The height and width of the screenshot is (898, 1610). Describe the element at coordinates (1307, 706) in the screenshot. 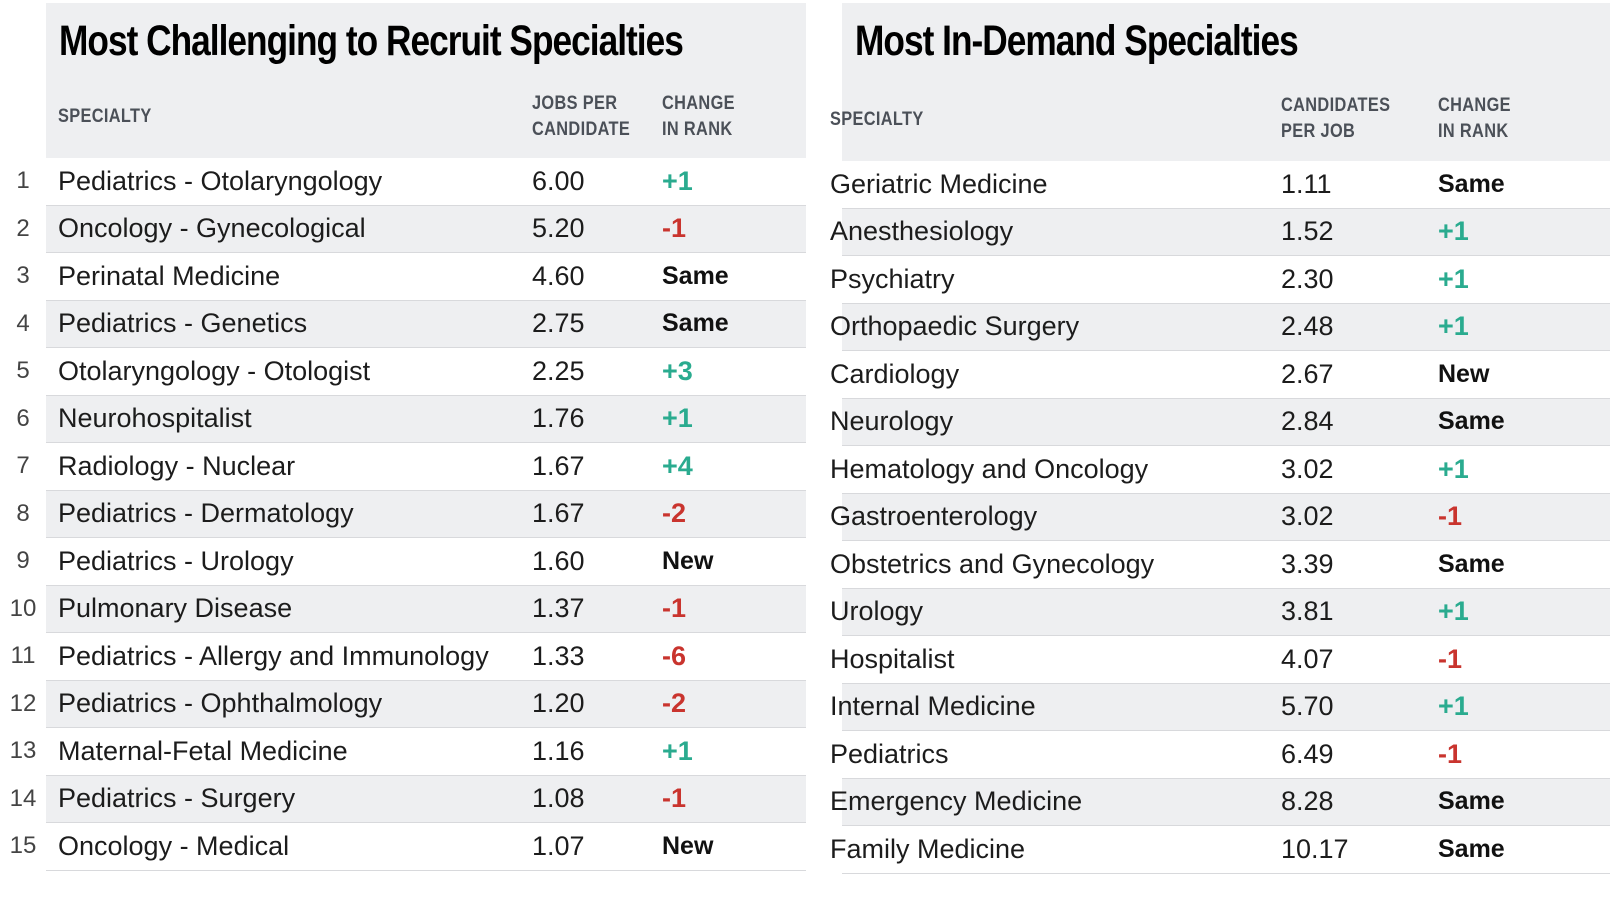

I see `metric-value: 5.70` at that location.